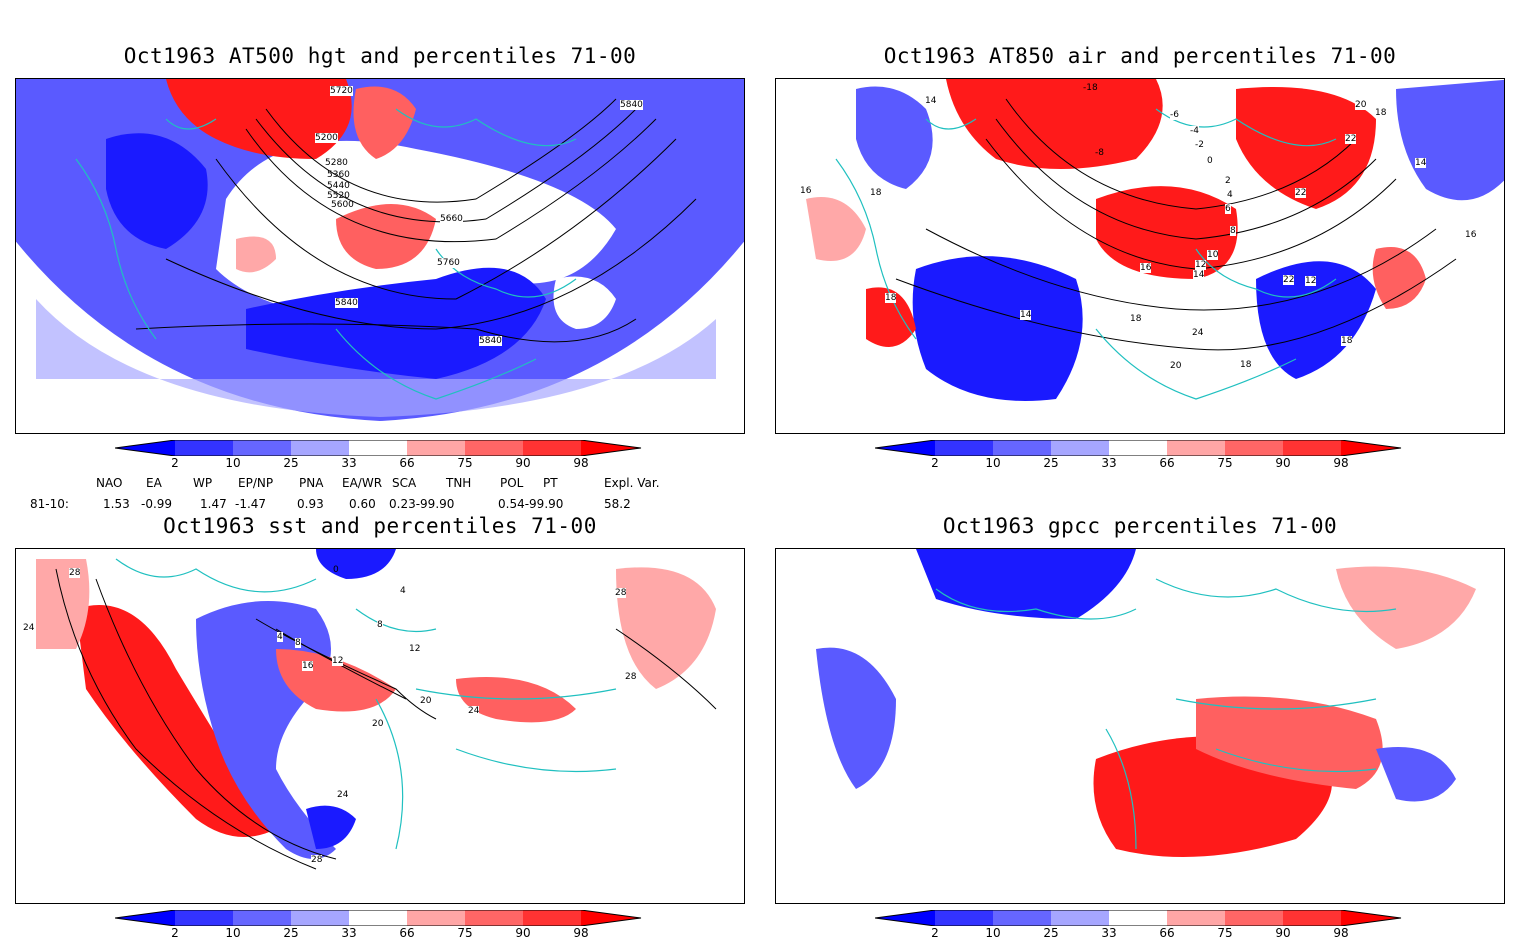  What do you see at coordinates (1230, 195) in the screenshot?
I see `contour-label: 4` at bounding box center [1230, 195].